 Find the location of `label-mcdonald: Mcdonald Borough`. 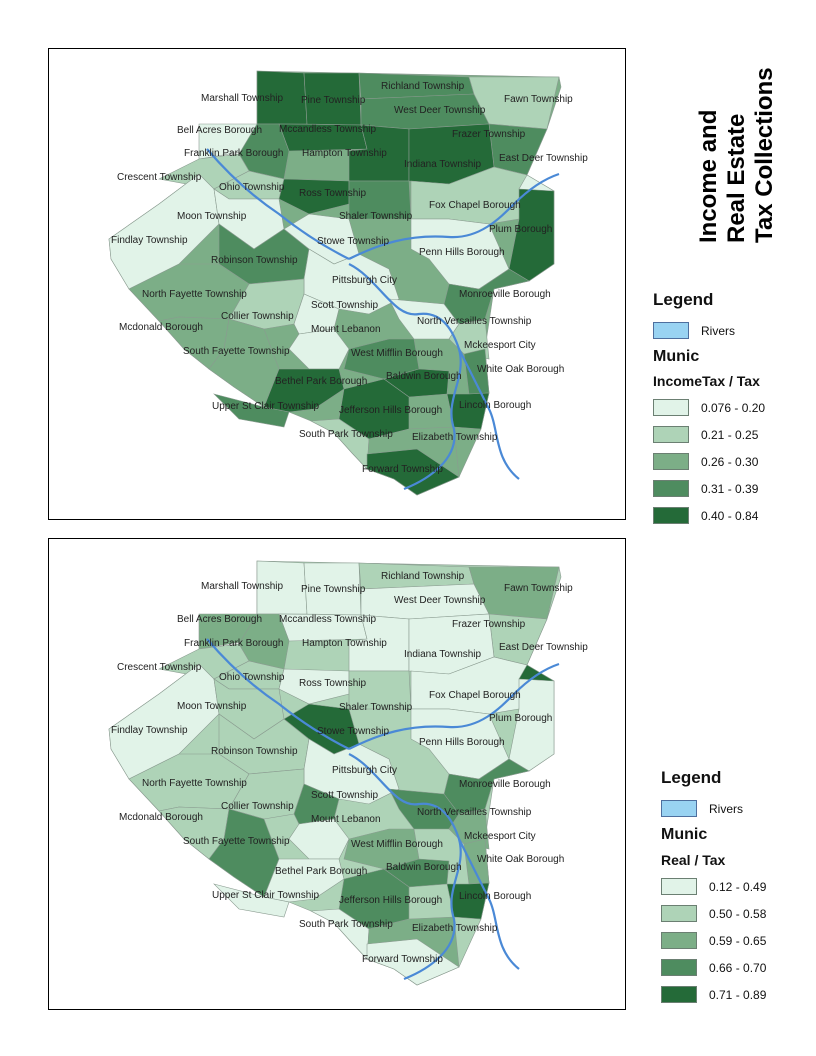

label-mcdonald: Mcdonald Borough is located at coordinates (161, 817).